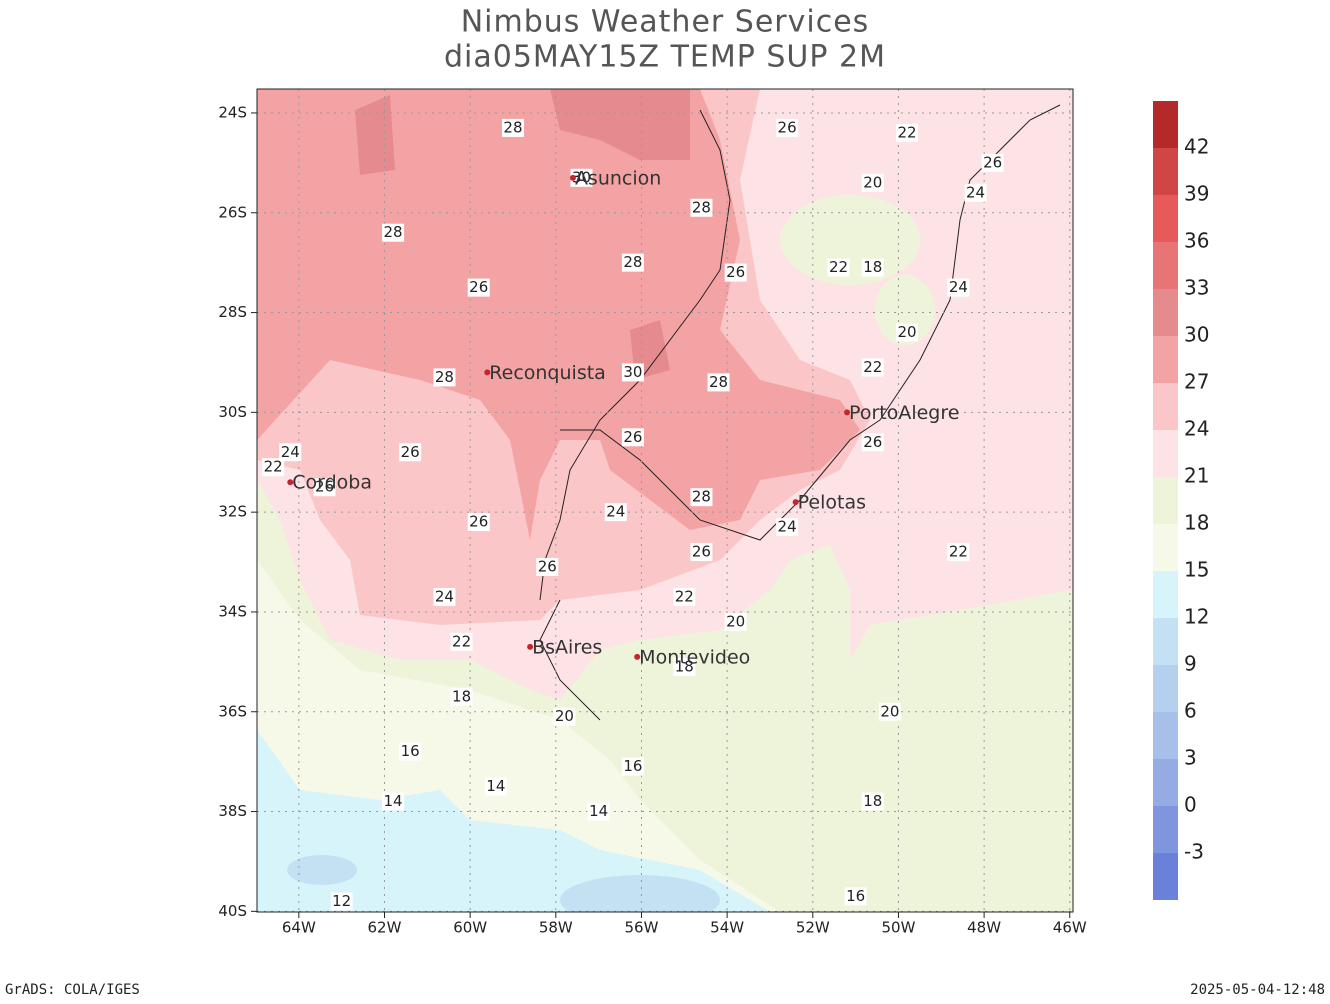  Describe the element at coordinates (904, 413) in the screenshot. I see `city-name: PortoAlegre` at that location.